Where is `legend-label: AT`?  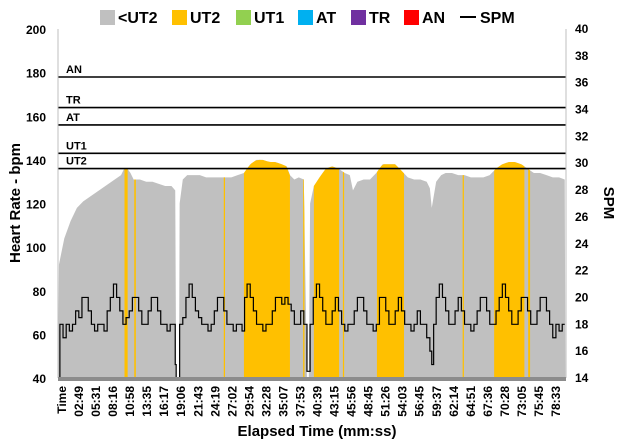 legend-label: AT is located at coordinates (326, 18).